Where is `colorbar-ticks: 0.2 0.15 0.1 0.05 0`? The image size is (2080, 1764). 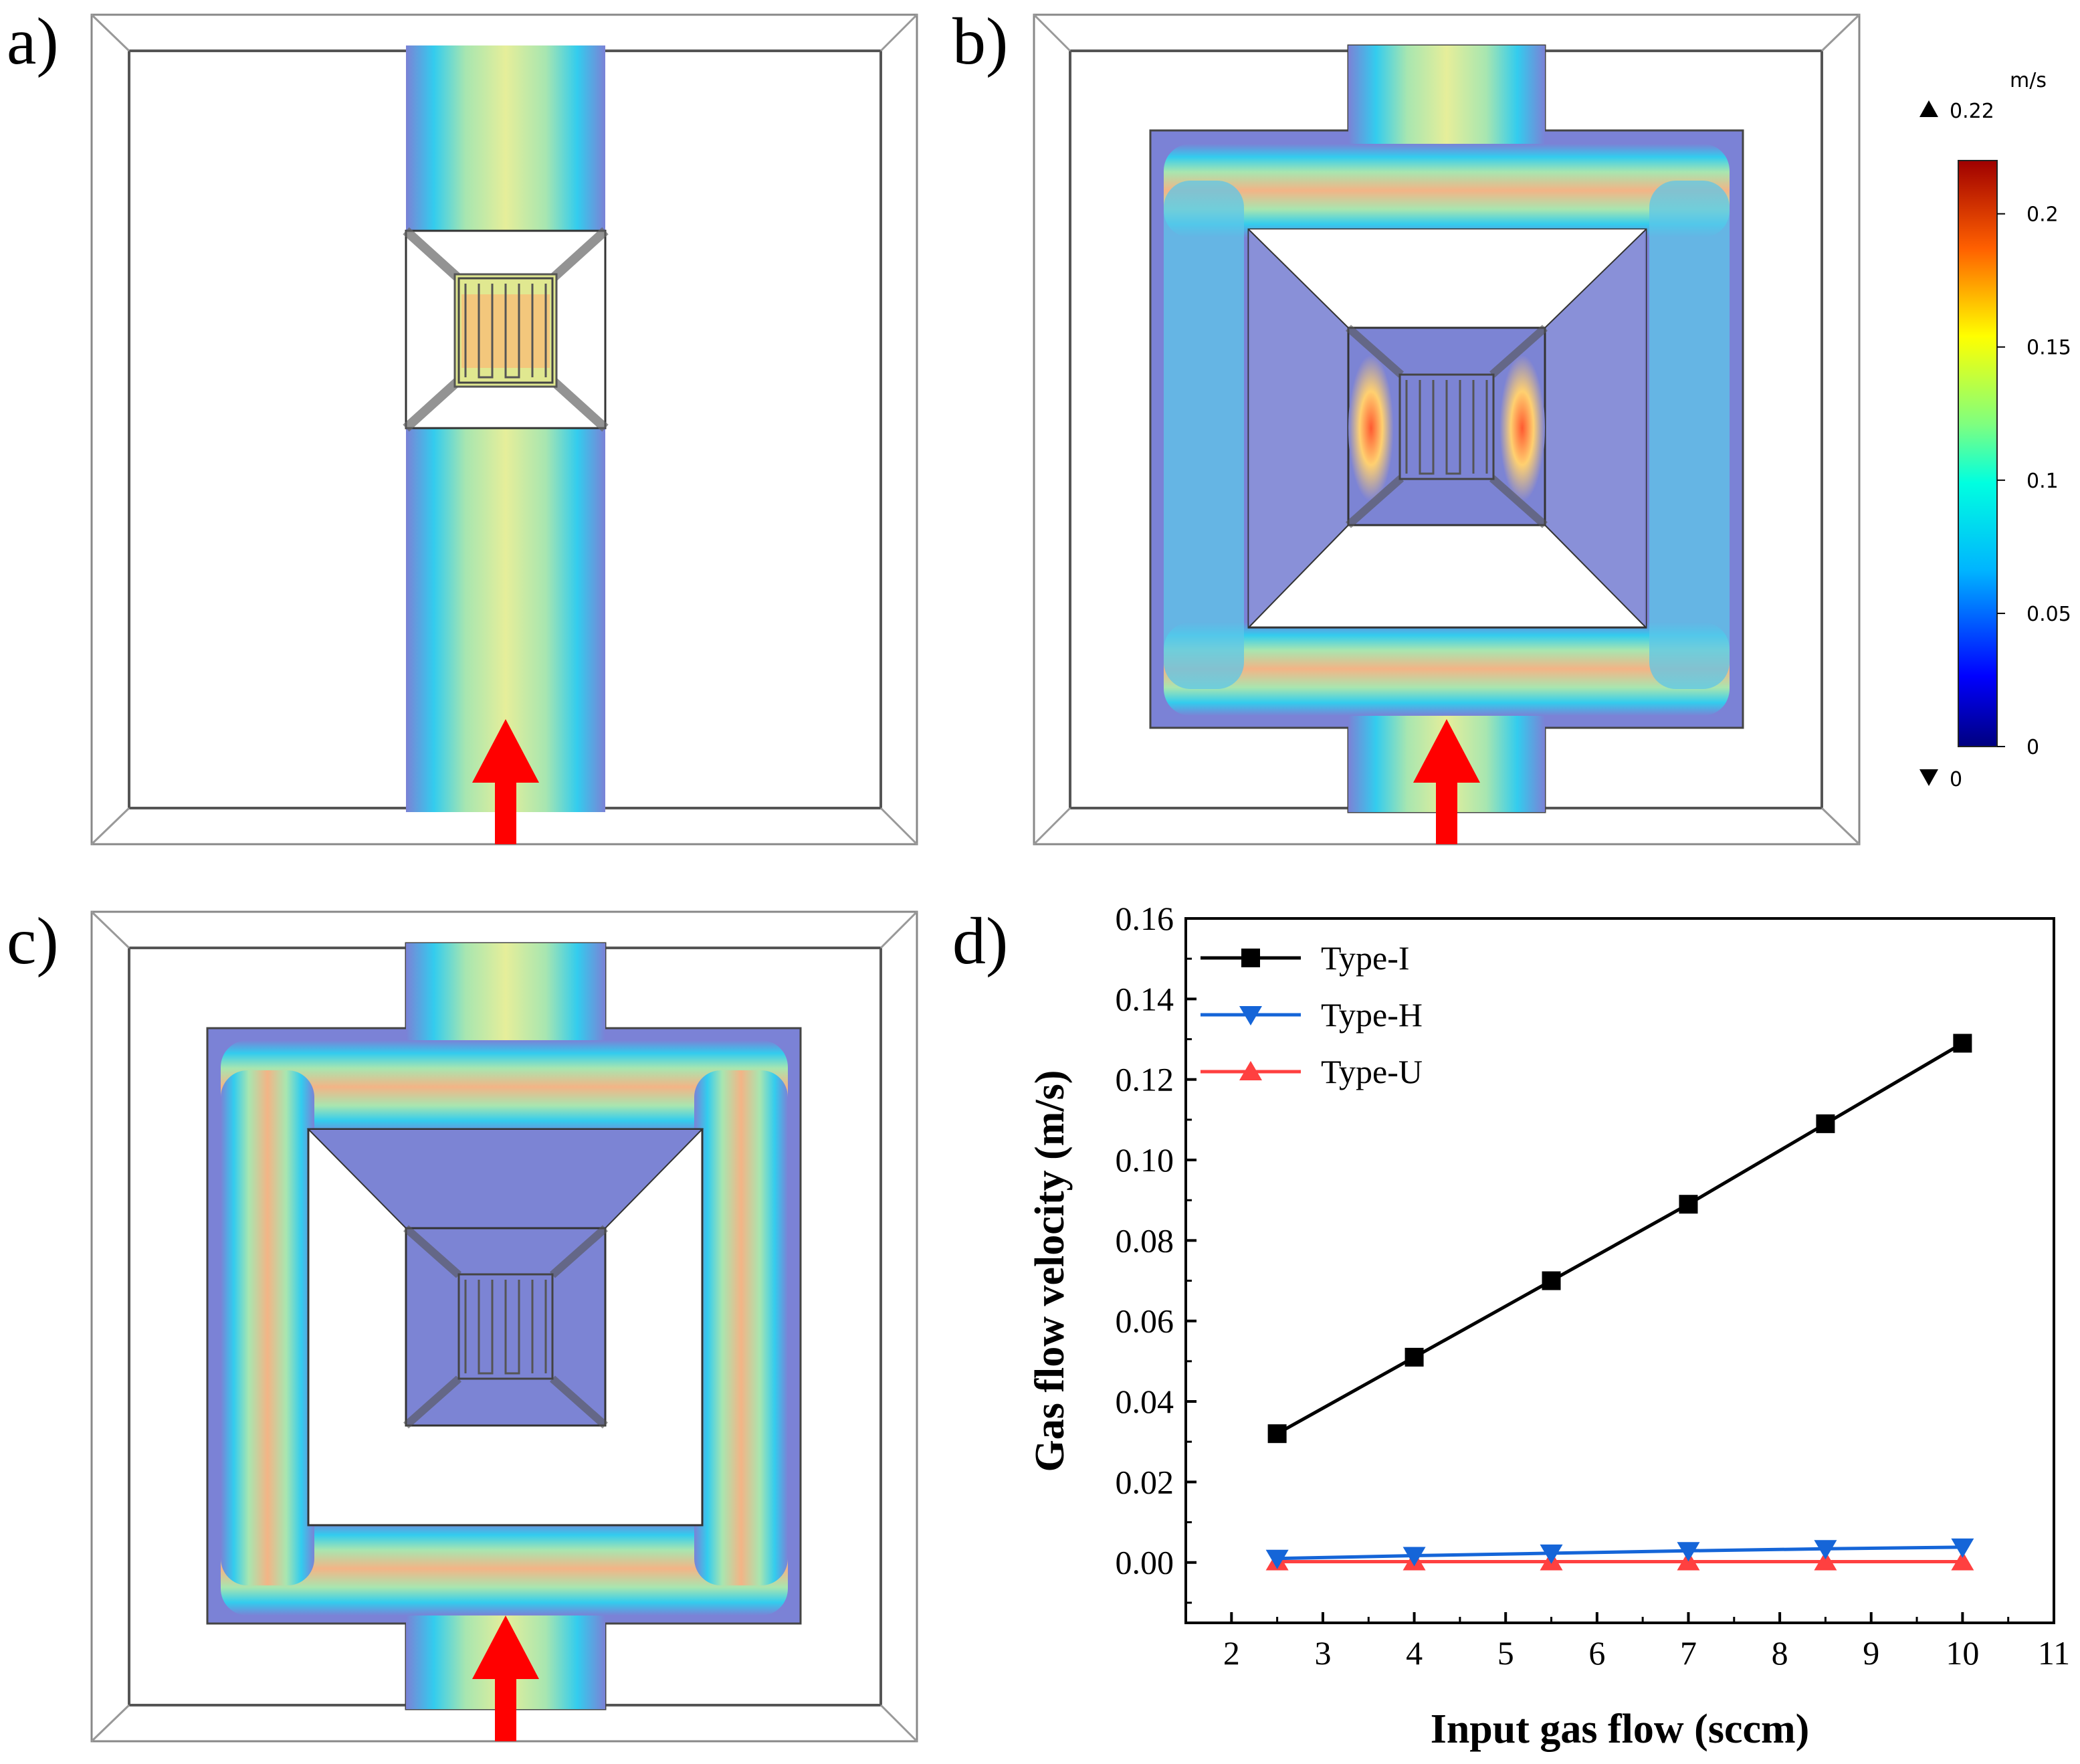 colorbar-ticks: 0.2 0.15 0.1 0.05 0 is located at coordinates (2034, 481).